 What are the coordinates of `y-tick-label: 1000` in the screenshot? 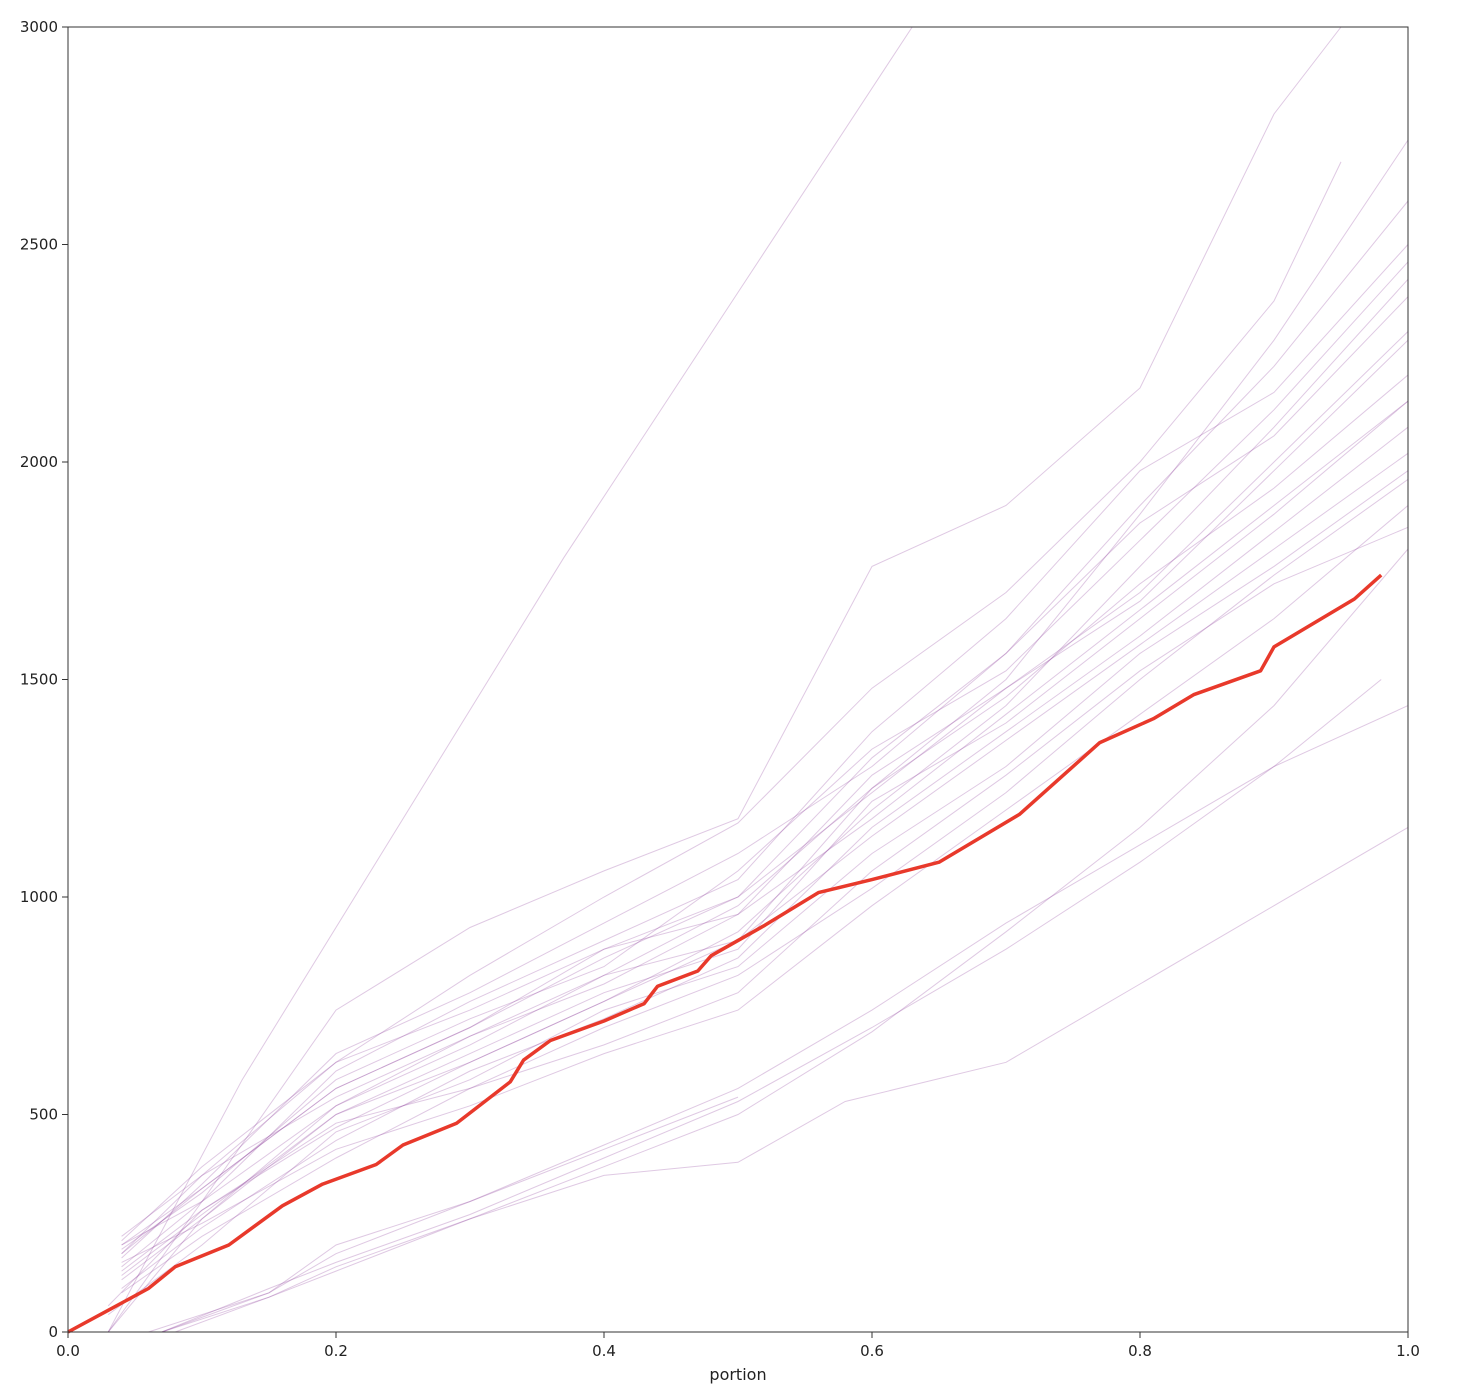 It's located at (39, 897).